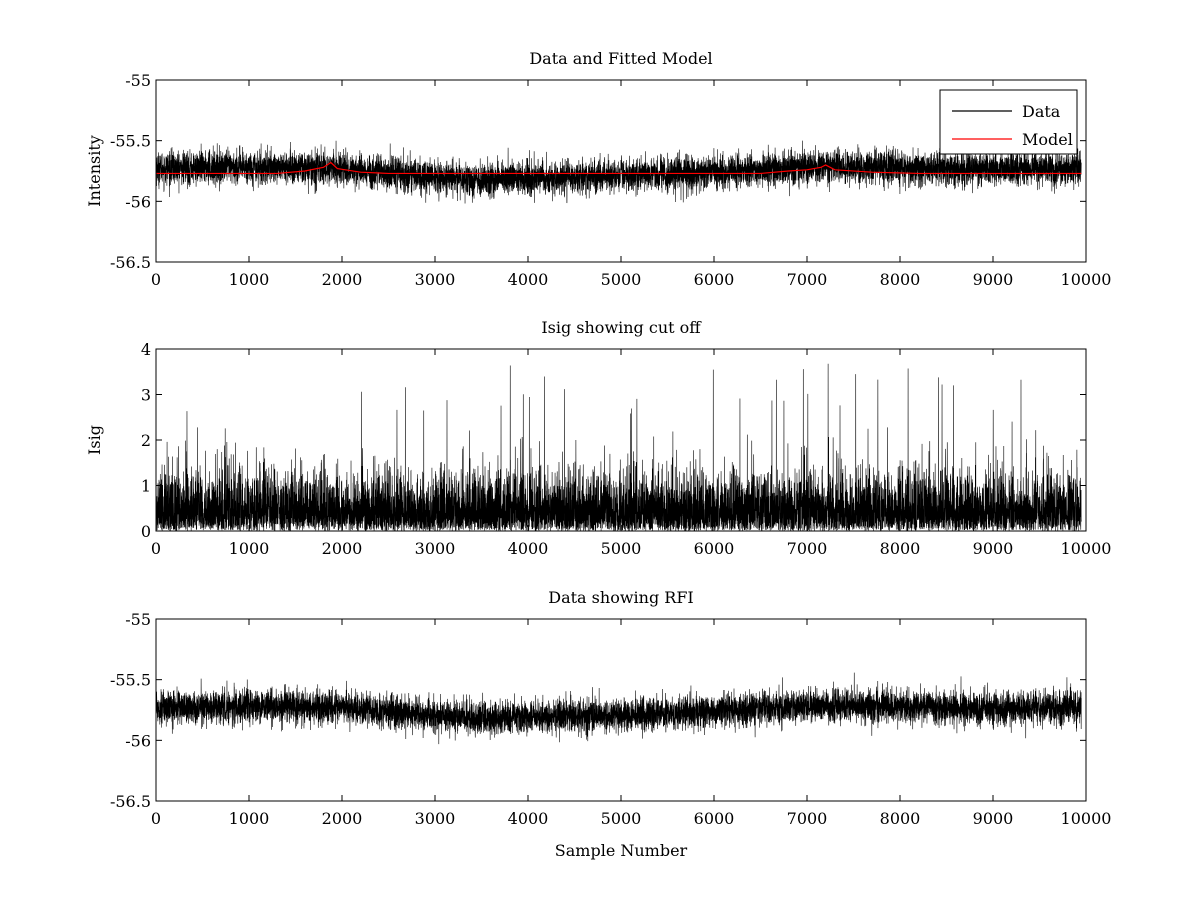 The width and height of the screenshot is (1200, 900). What do you see at coordinates (146, 440) in the screenshot?
I see `y-tick-label: 2` at bounding box center [146, 440].